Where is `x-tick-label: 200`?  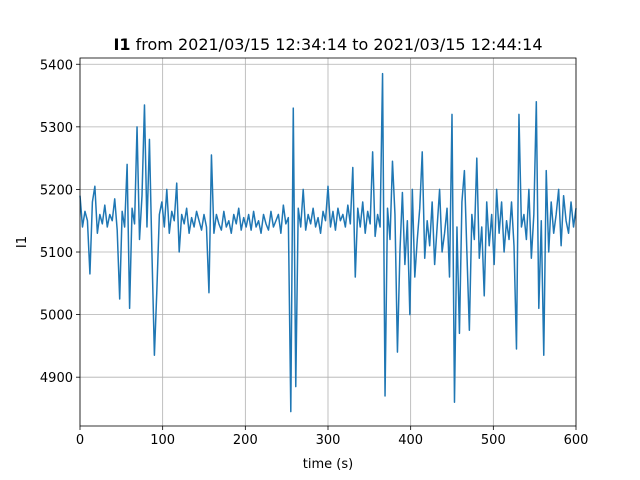 x-tick-label: 200 is located at coordinates (245, 440).